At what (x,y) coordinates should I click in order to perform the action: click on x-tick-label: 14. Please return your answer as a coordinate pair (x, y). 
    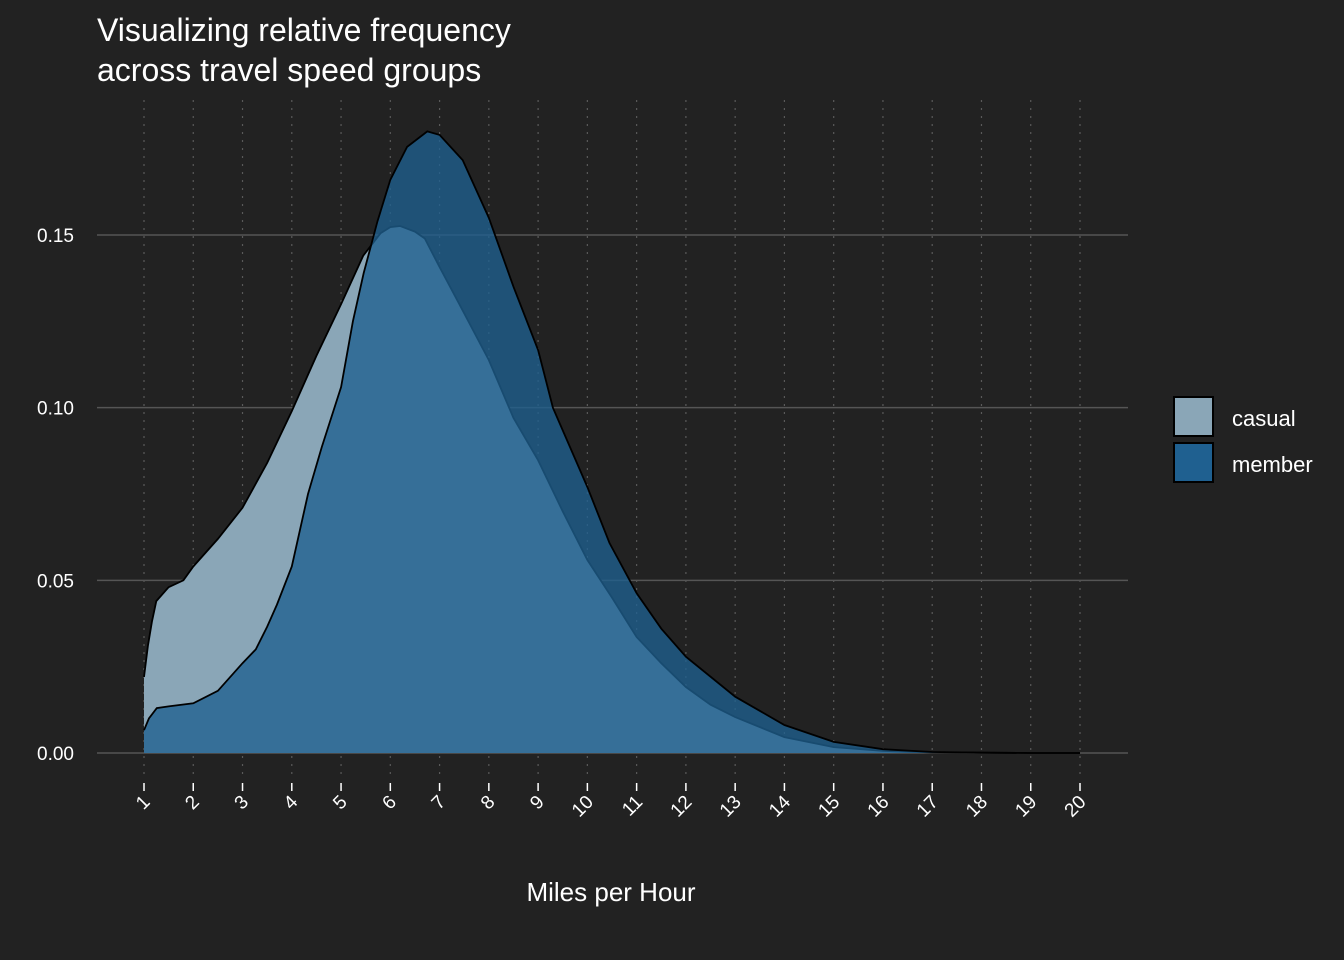
    Looking at the image, I should click on (780, 806).